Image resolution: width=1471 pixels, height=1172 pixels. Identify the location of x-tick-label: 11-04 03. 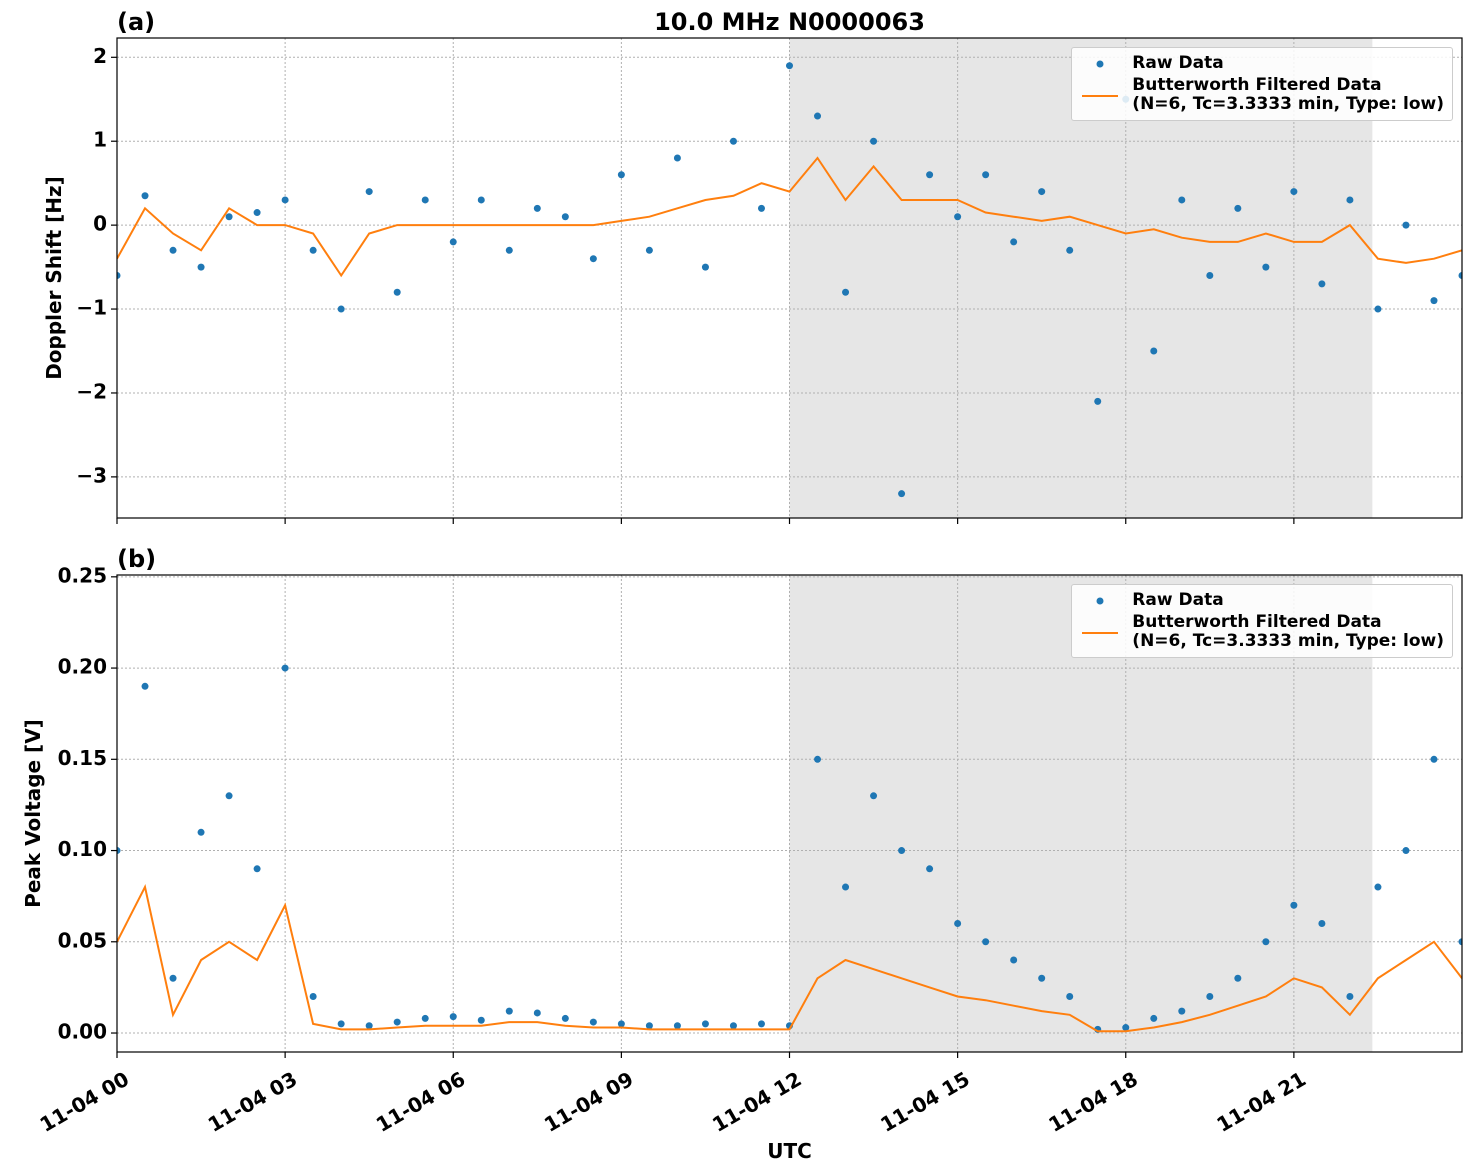
(253, 1102).